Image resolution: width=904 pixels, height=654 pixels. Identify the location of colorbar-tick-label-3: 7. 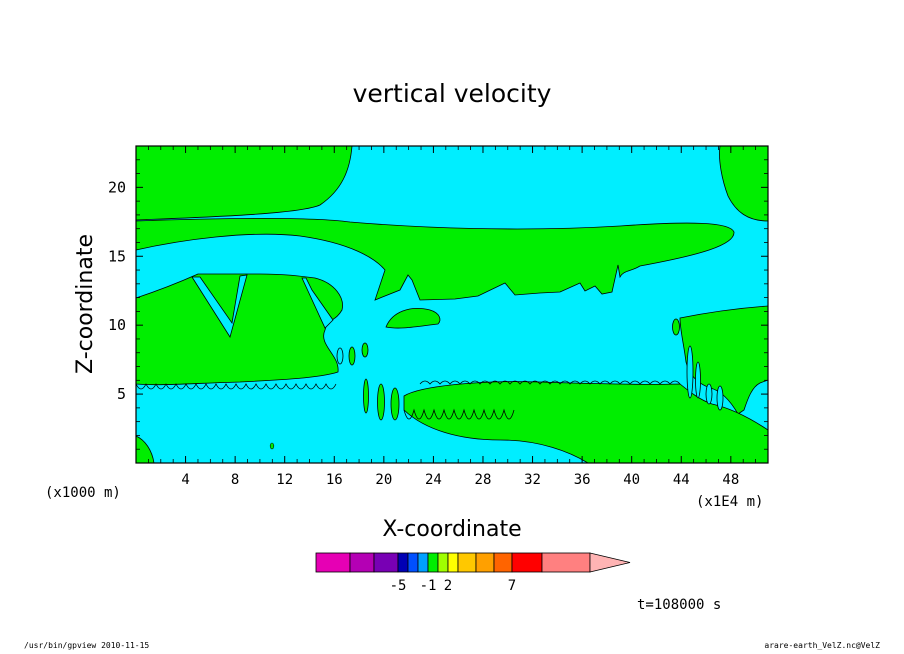
(512, 586).